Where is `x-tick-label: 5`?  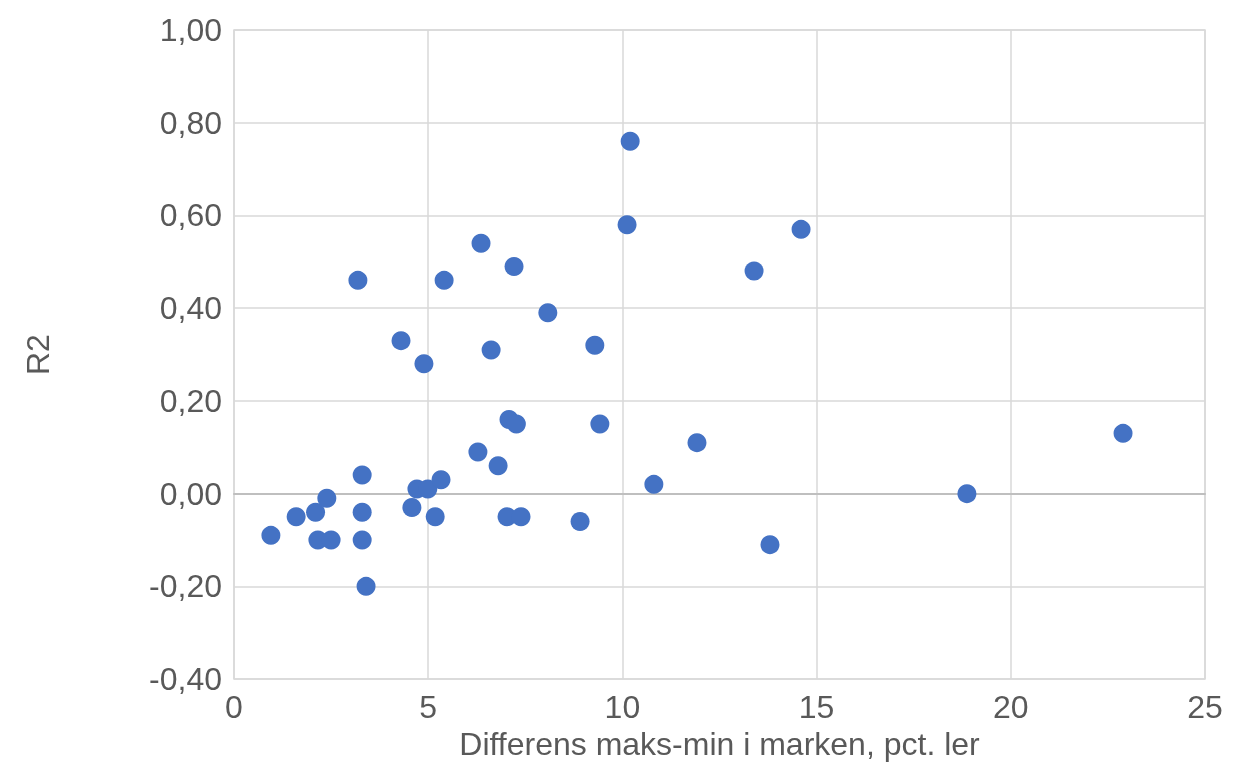 x-tick-label: 5 is located at coordinates (428, 707).